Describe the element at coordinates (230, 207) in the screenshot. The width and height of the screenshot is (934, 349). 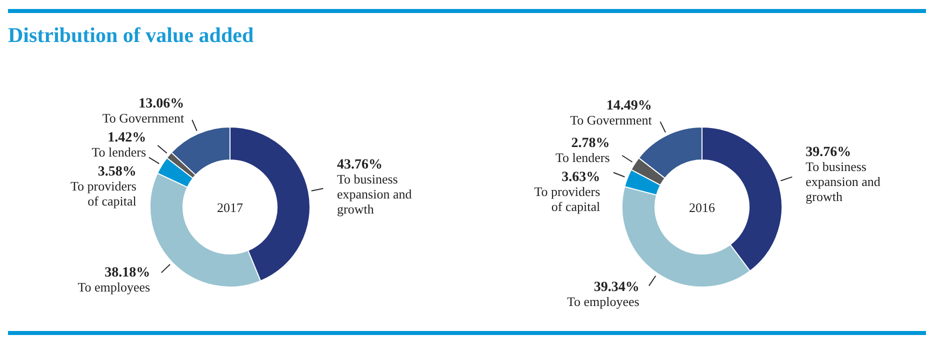
I see `text: 2017` at that location.